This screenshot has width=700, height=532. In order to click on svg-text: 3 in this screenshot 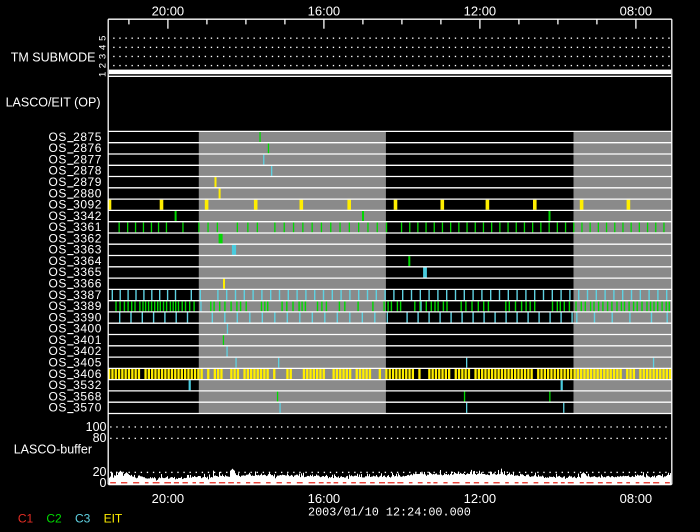, I will do `click(103, 56)`.